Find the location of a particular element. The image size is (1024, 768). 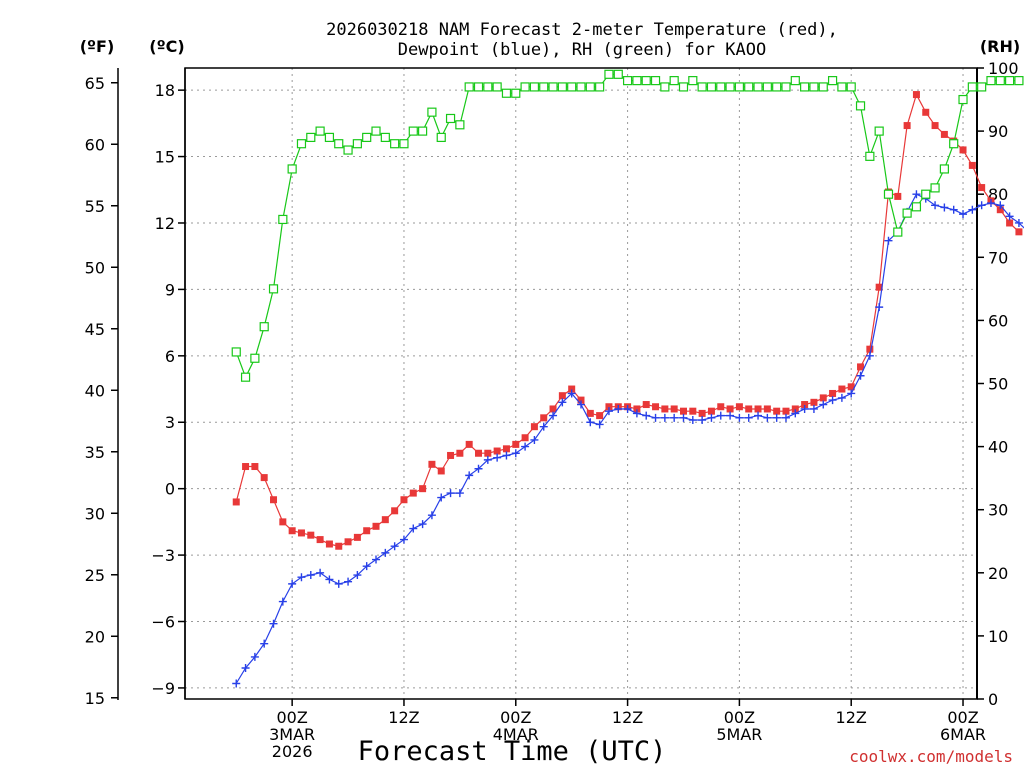

fahrenheit-tick-label: 45 is located at coordinates (95, 329).